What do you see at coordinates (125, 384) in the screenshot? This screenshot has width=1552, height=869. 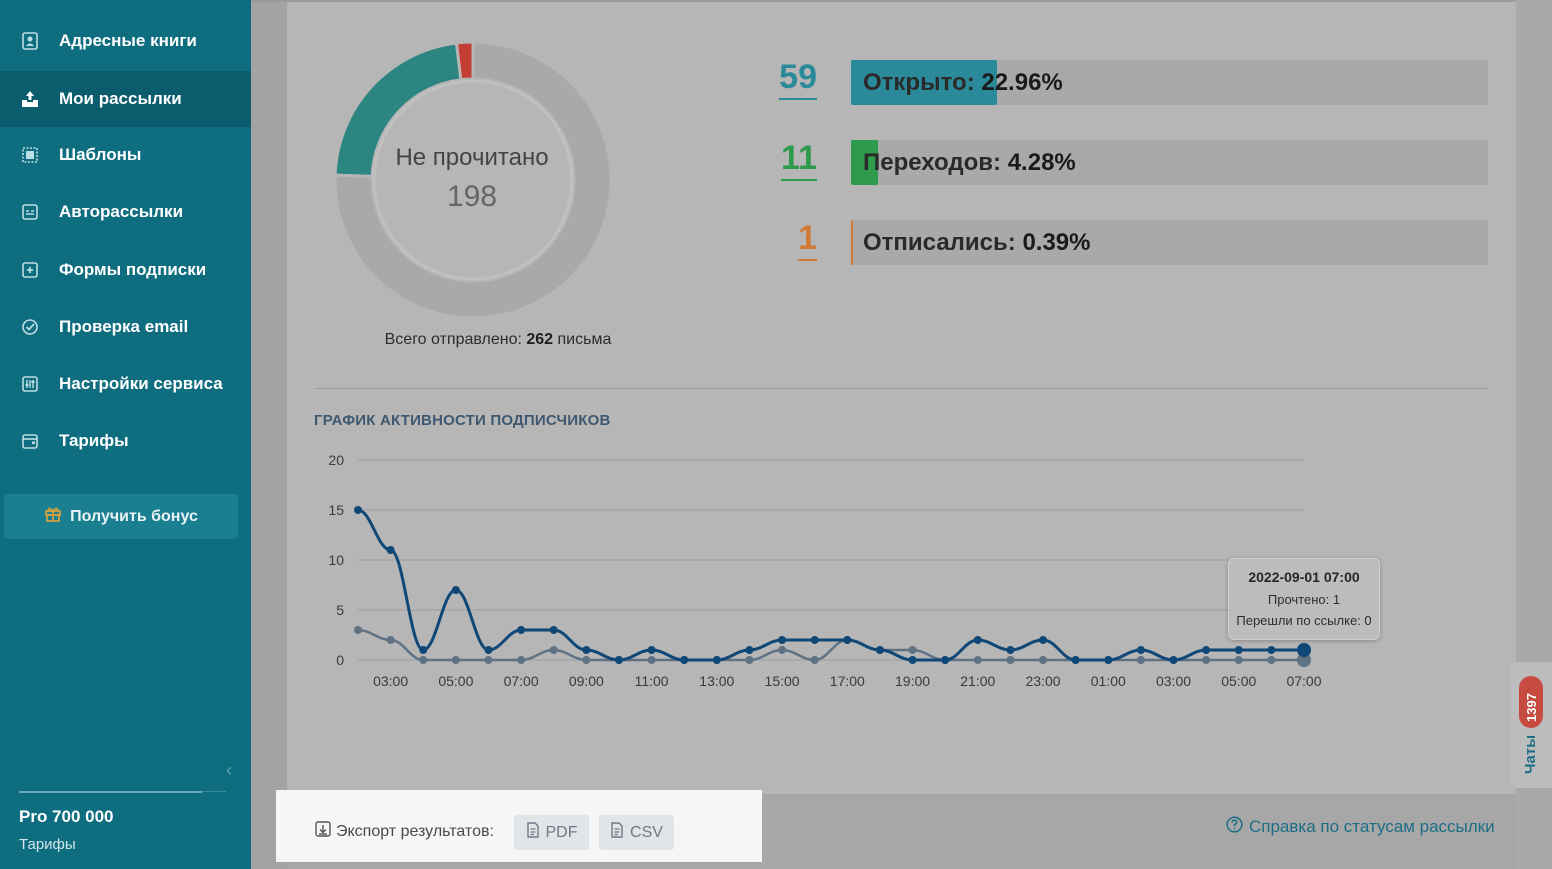 I see `sidebar-item-service-settings: Настройки сервиса` at bounding box center [125, 384].